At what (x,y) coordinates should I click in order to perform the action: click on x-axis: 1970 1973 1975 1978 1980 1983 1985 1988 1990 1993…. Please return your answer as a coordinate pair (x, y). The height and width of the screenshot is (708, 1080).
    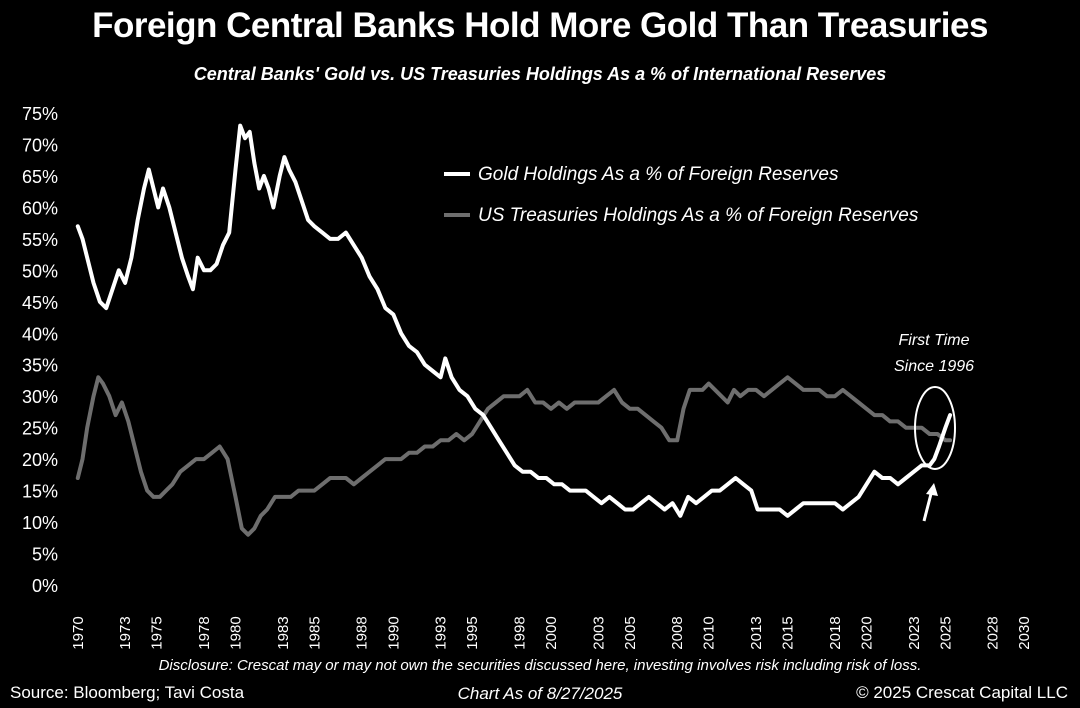
    Looking at the image, I should click on (551, 632).